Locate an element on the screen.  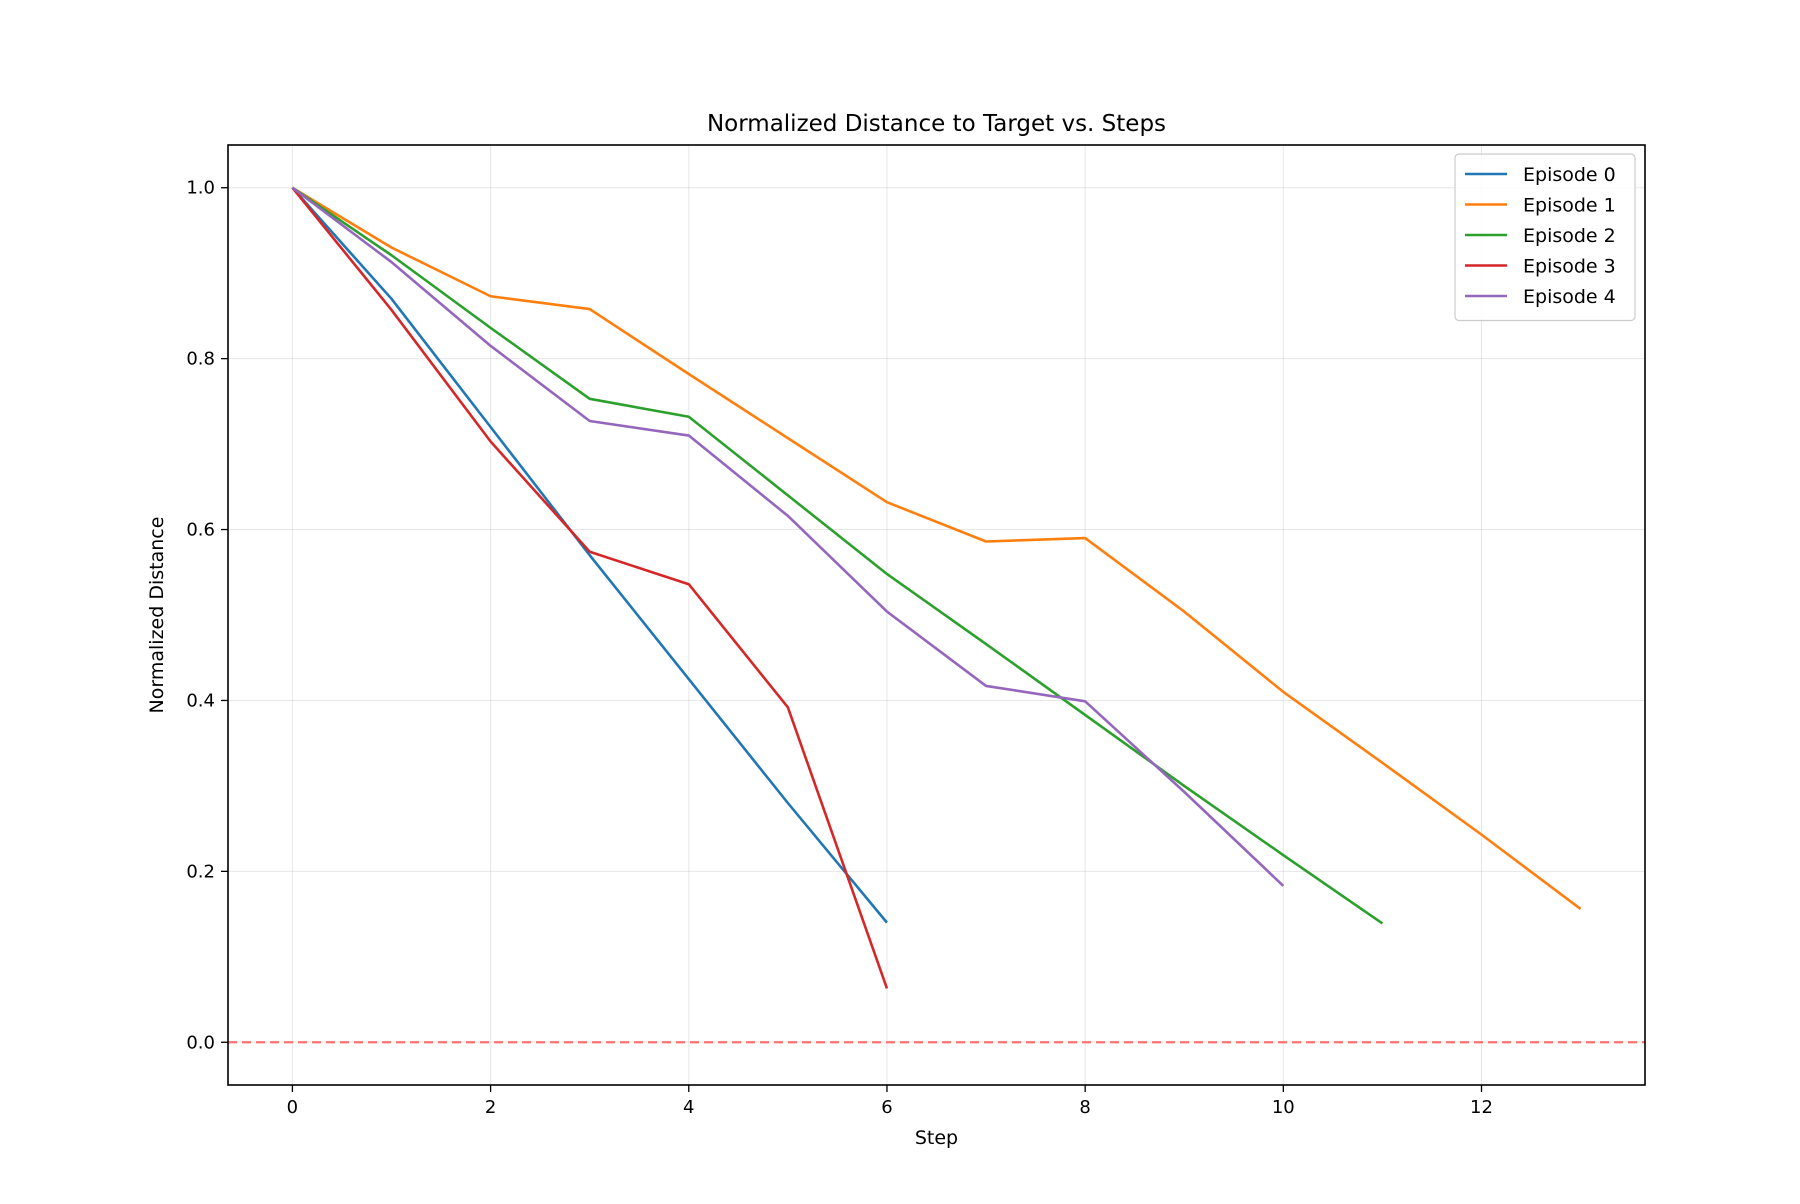
legend-box is located at coordinates (1545, 237).